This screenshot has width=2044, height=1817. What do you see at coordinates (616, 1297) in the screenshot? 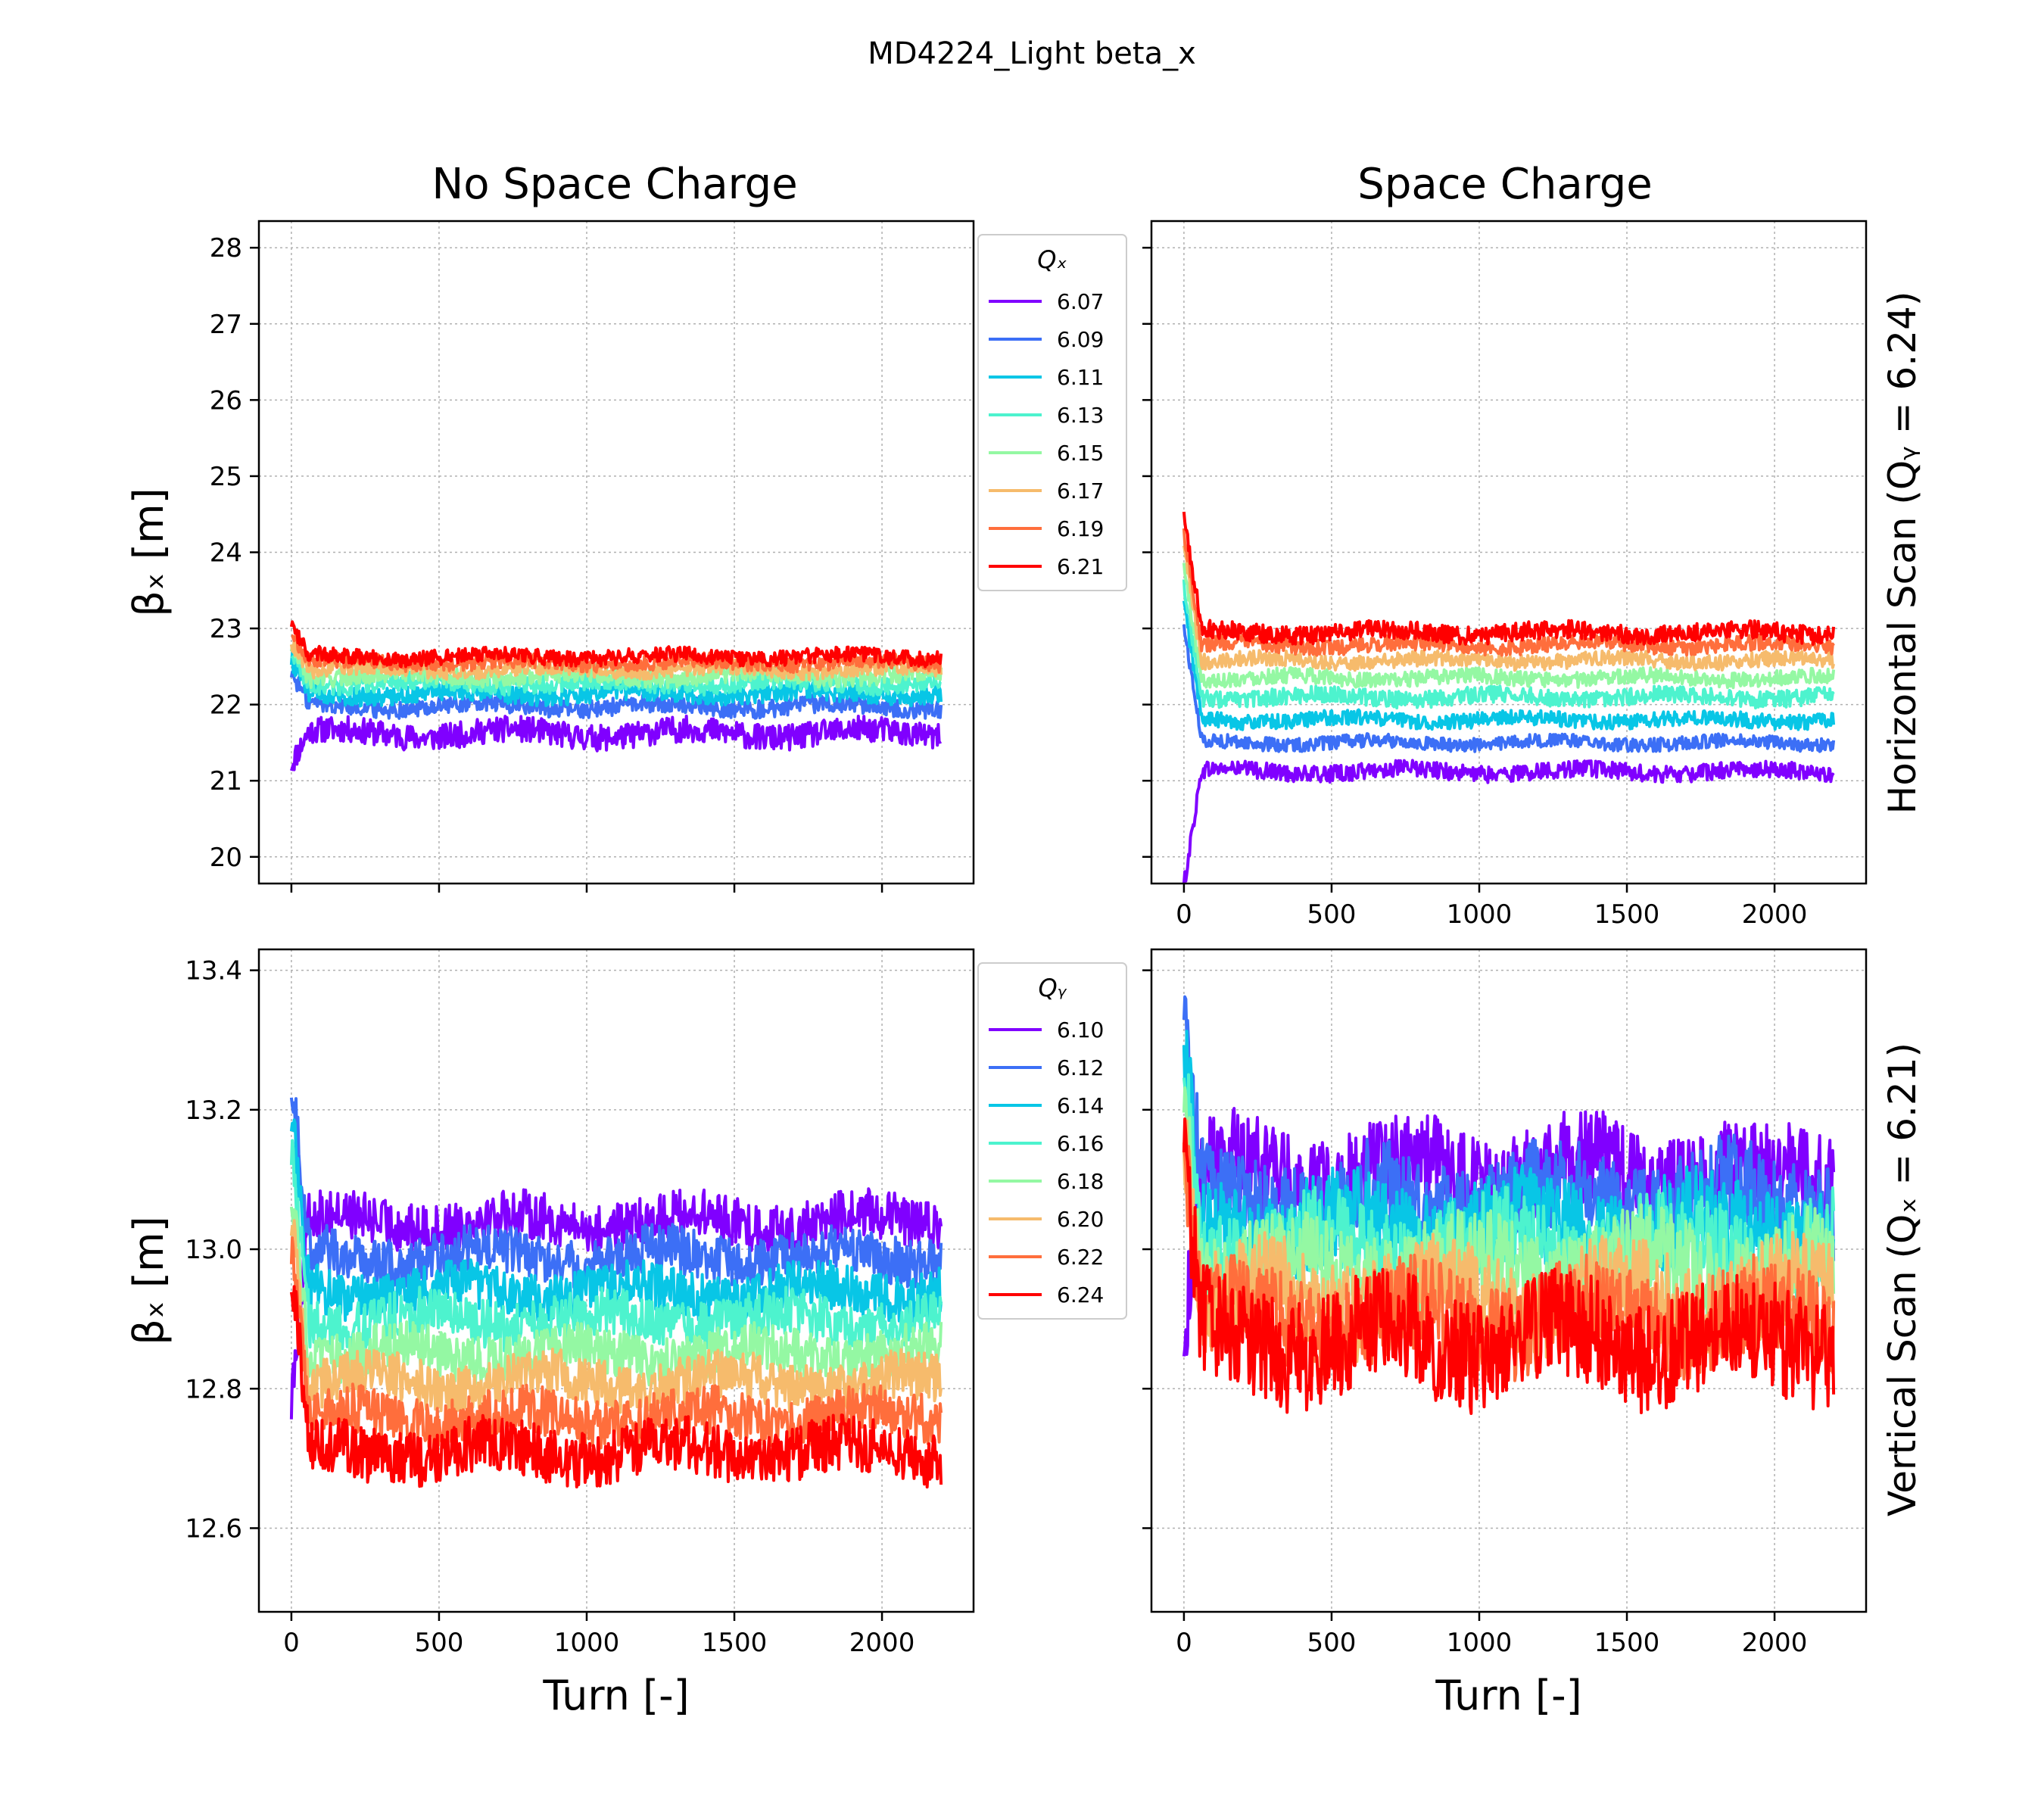
I see `series-line-6.18` at bounding box center [616, 1297].